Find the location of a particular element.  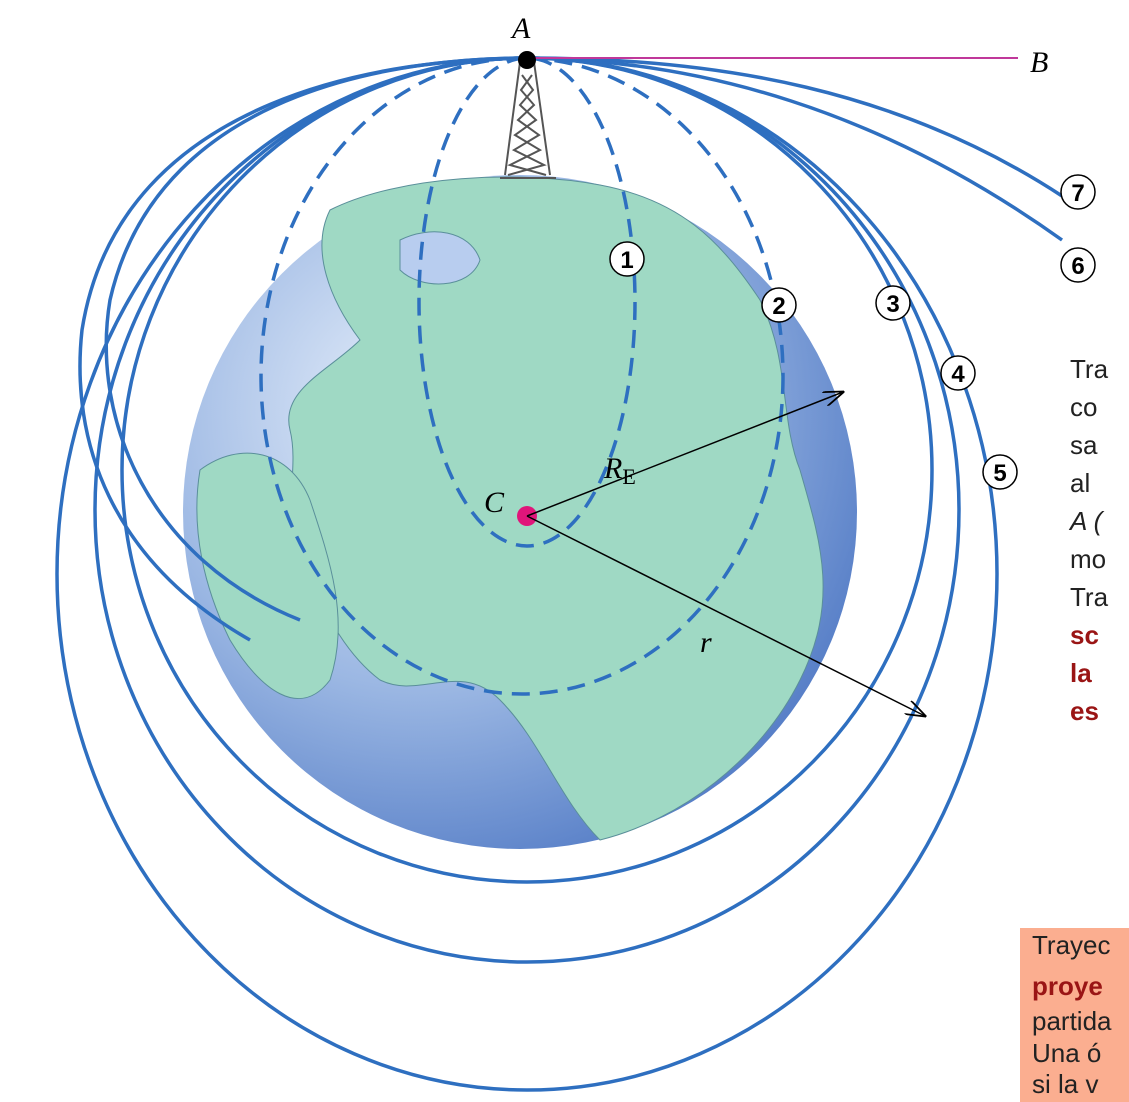

note-text: Trayec proye partida Una ó si la v is located at coordinates (1072, 1014).